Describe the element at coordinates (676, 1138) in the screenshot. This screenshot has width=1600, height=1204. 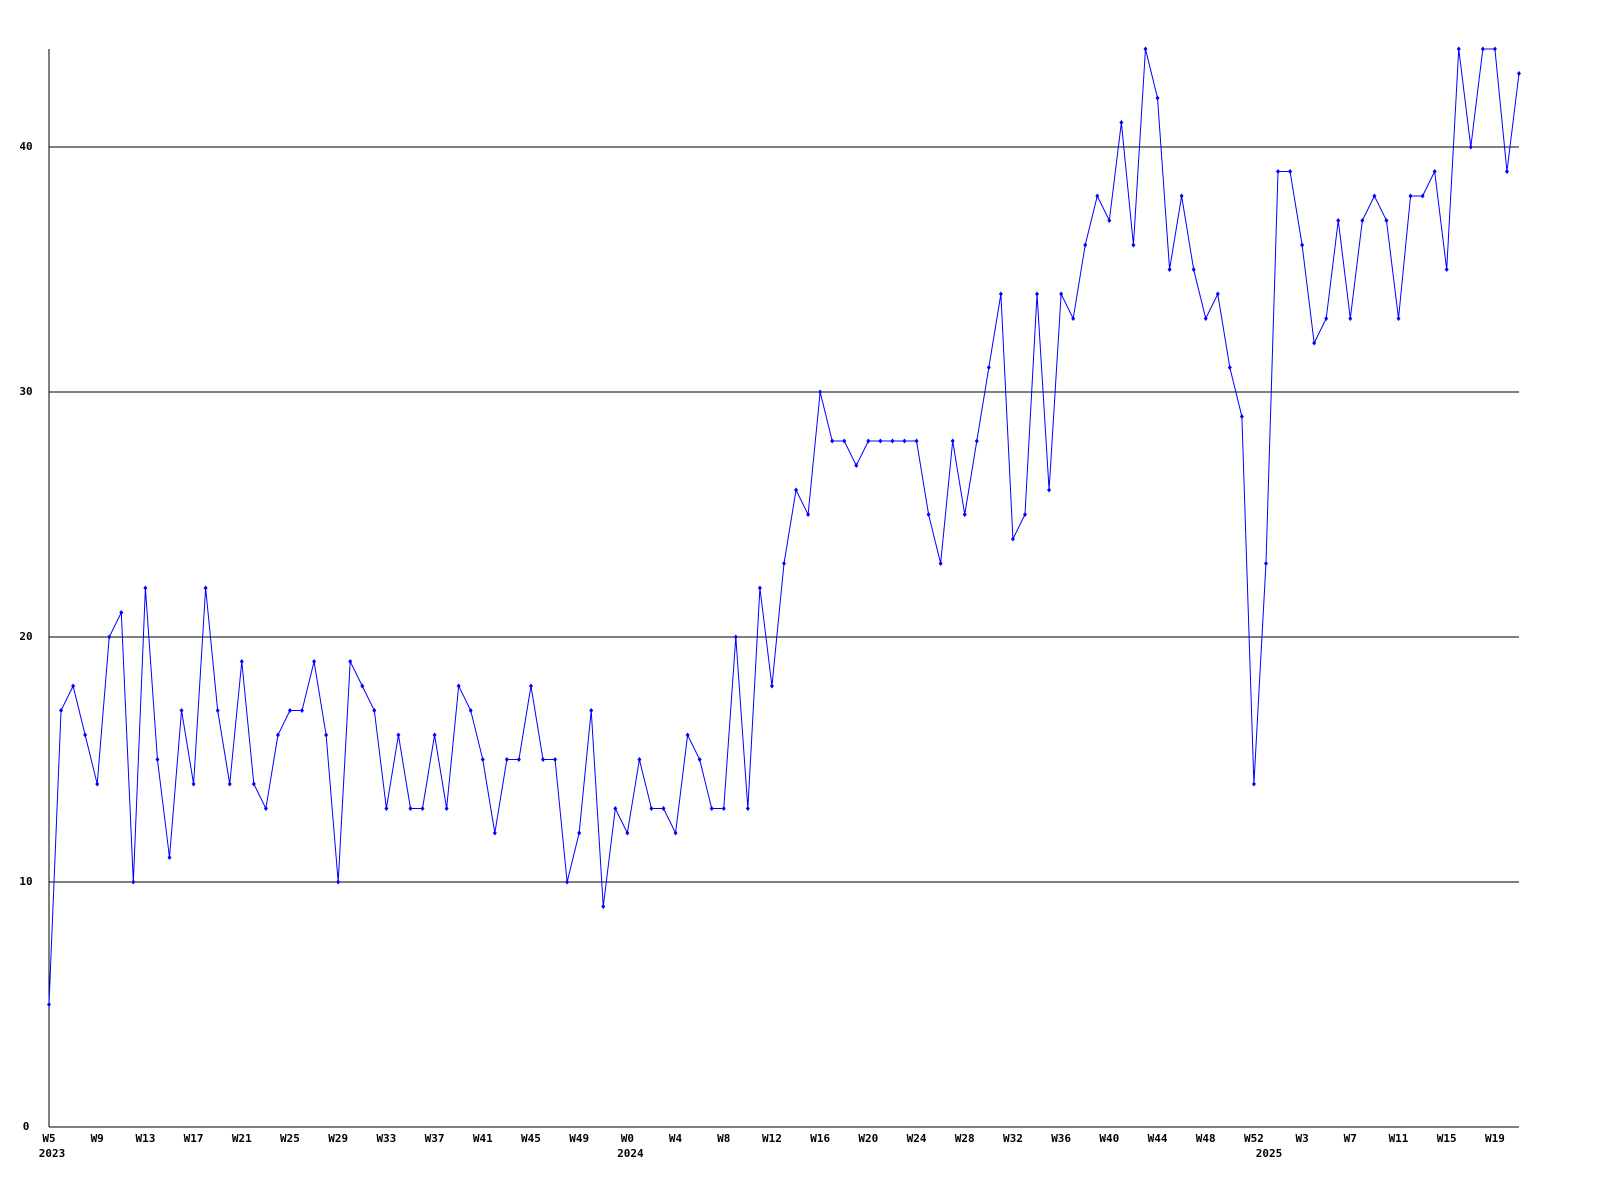
I see `x-tick-label: W4` at that location.